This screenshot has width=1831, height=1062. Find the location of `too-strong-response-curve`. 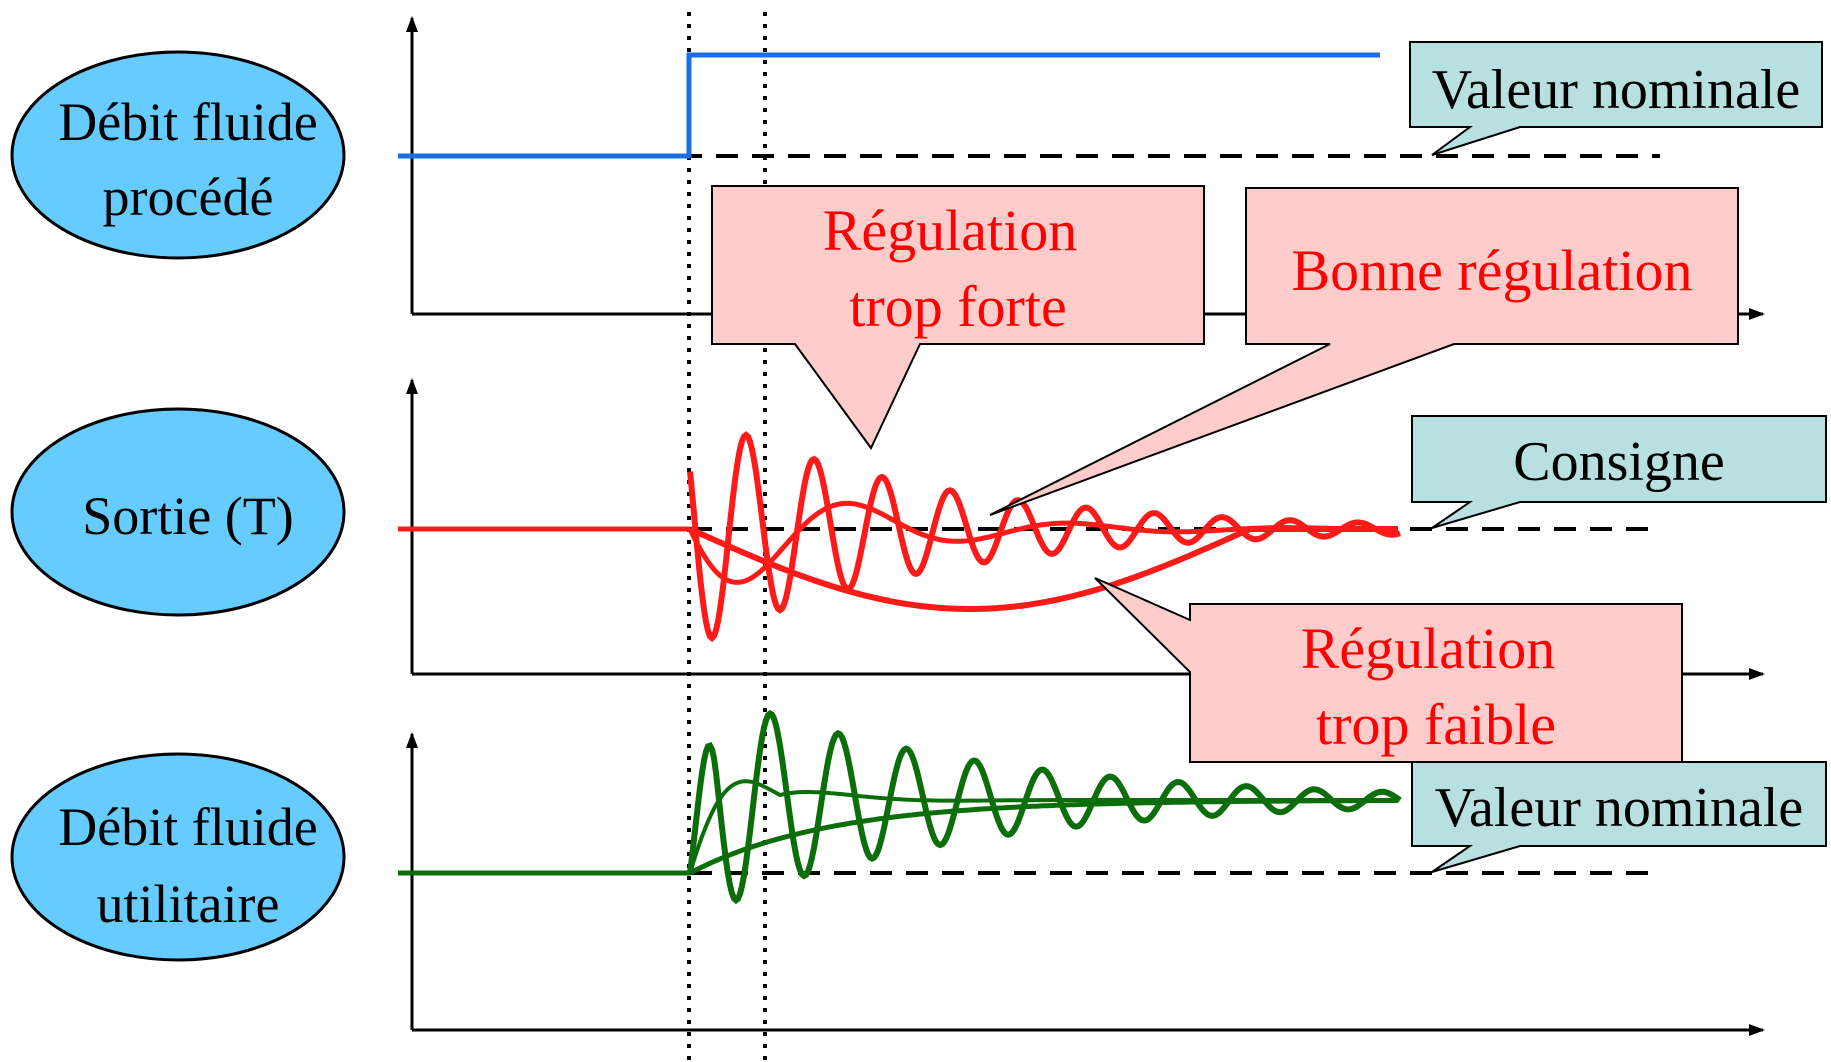

too-strong-response-curve is located at coordinates (1044, 537).